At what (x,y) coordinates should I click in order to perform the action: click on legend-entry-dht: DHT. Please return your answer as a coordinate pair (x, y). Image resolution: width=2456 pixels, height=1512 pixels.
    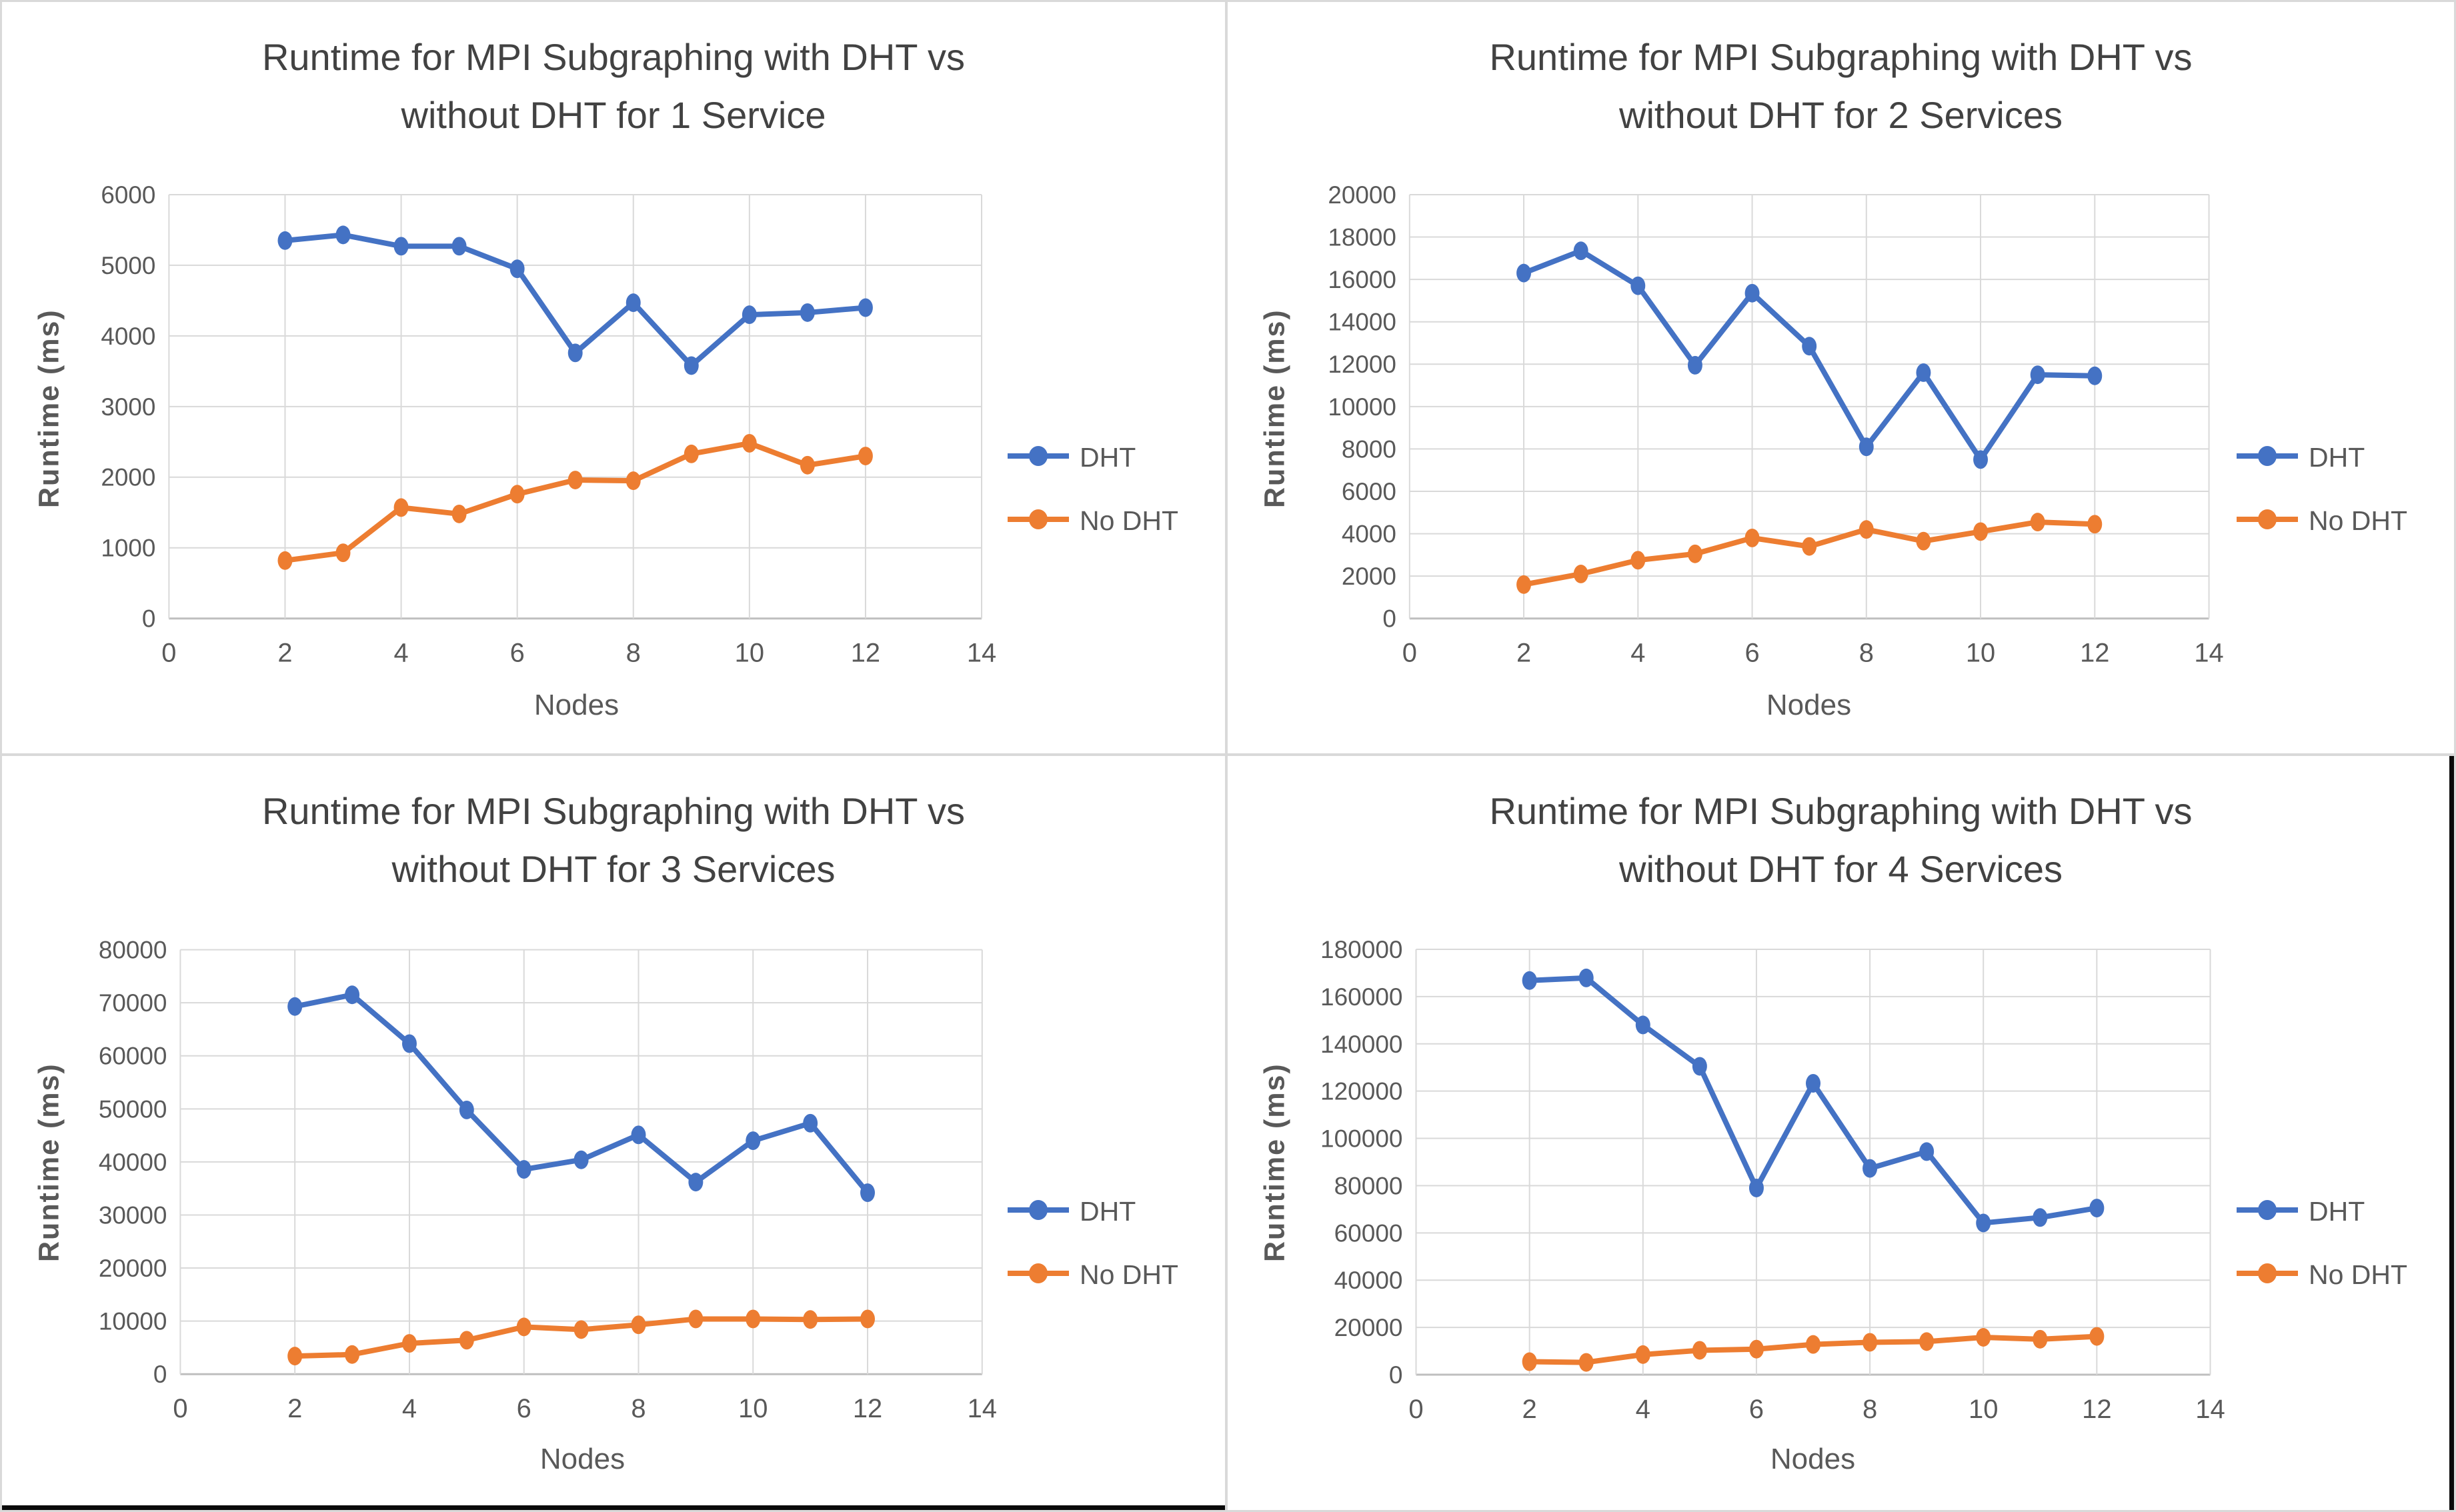
    Looking at the image, I should click on (2335, 1211).